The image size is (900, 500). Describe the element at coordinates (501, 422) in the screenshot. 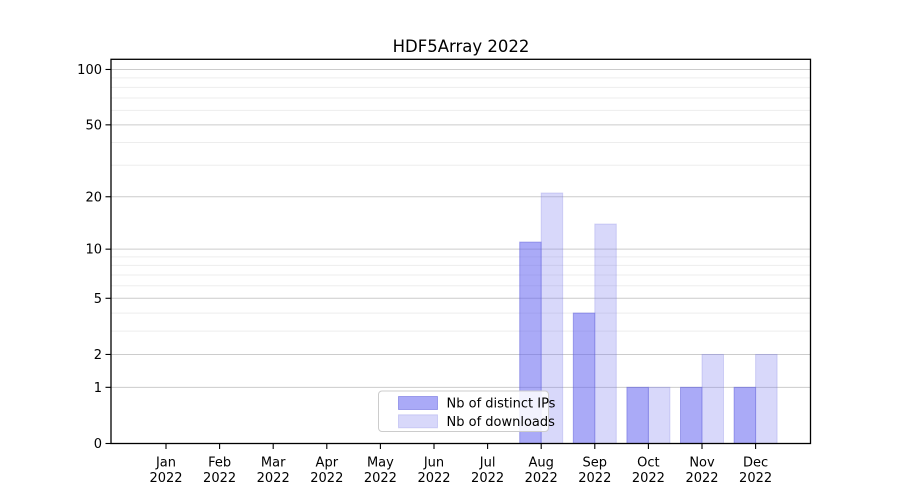

I see `legend-label-downloads: Nb of downloads` at that location.